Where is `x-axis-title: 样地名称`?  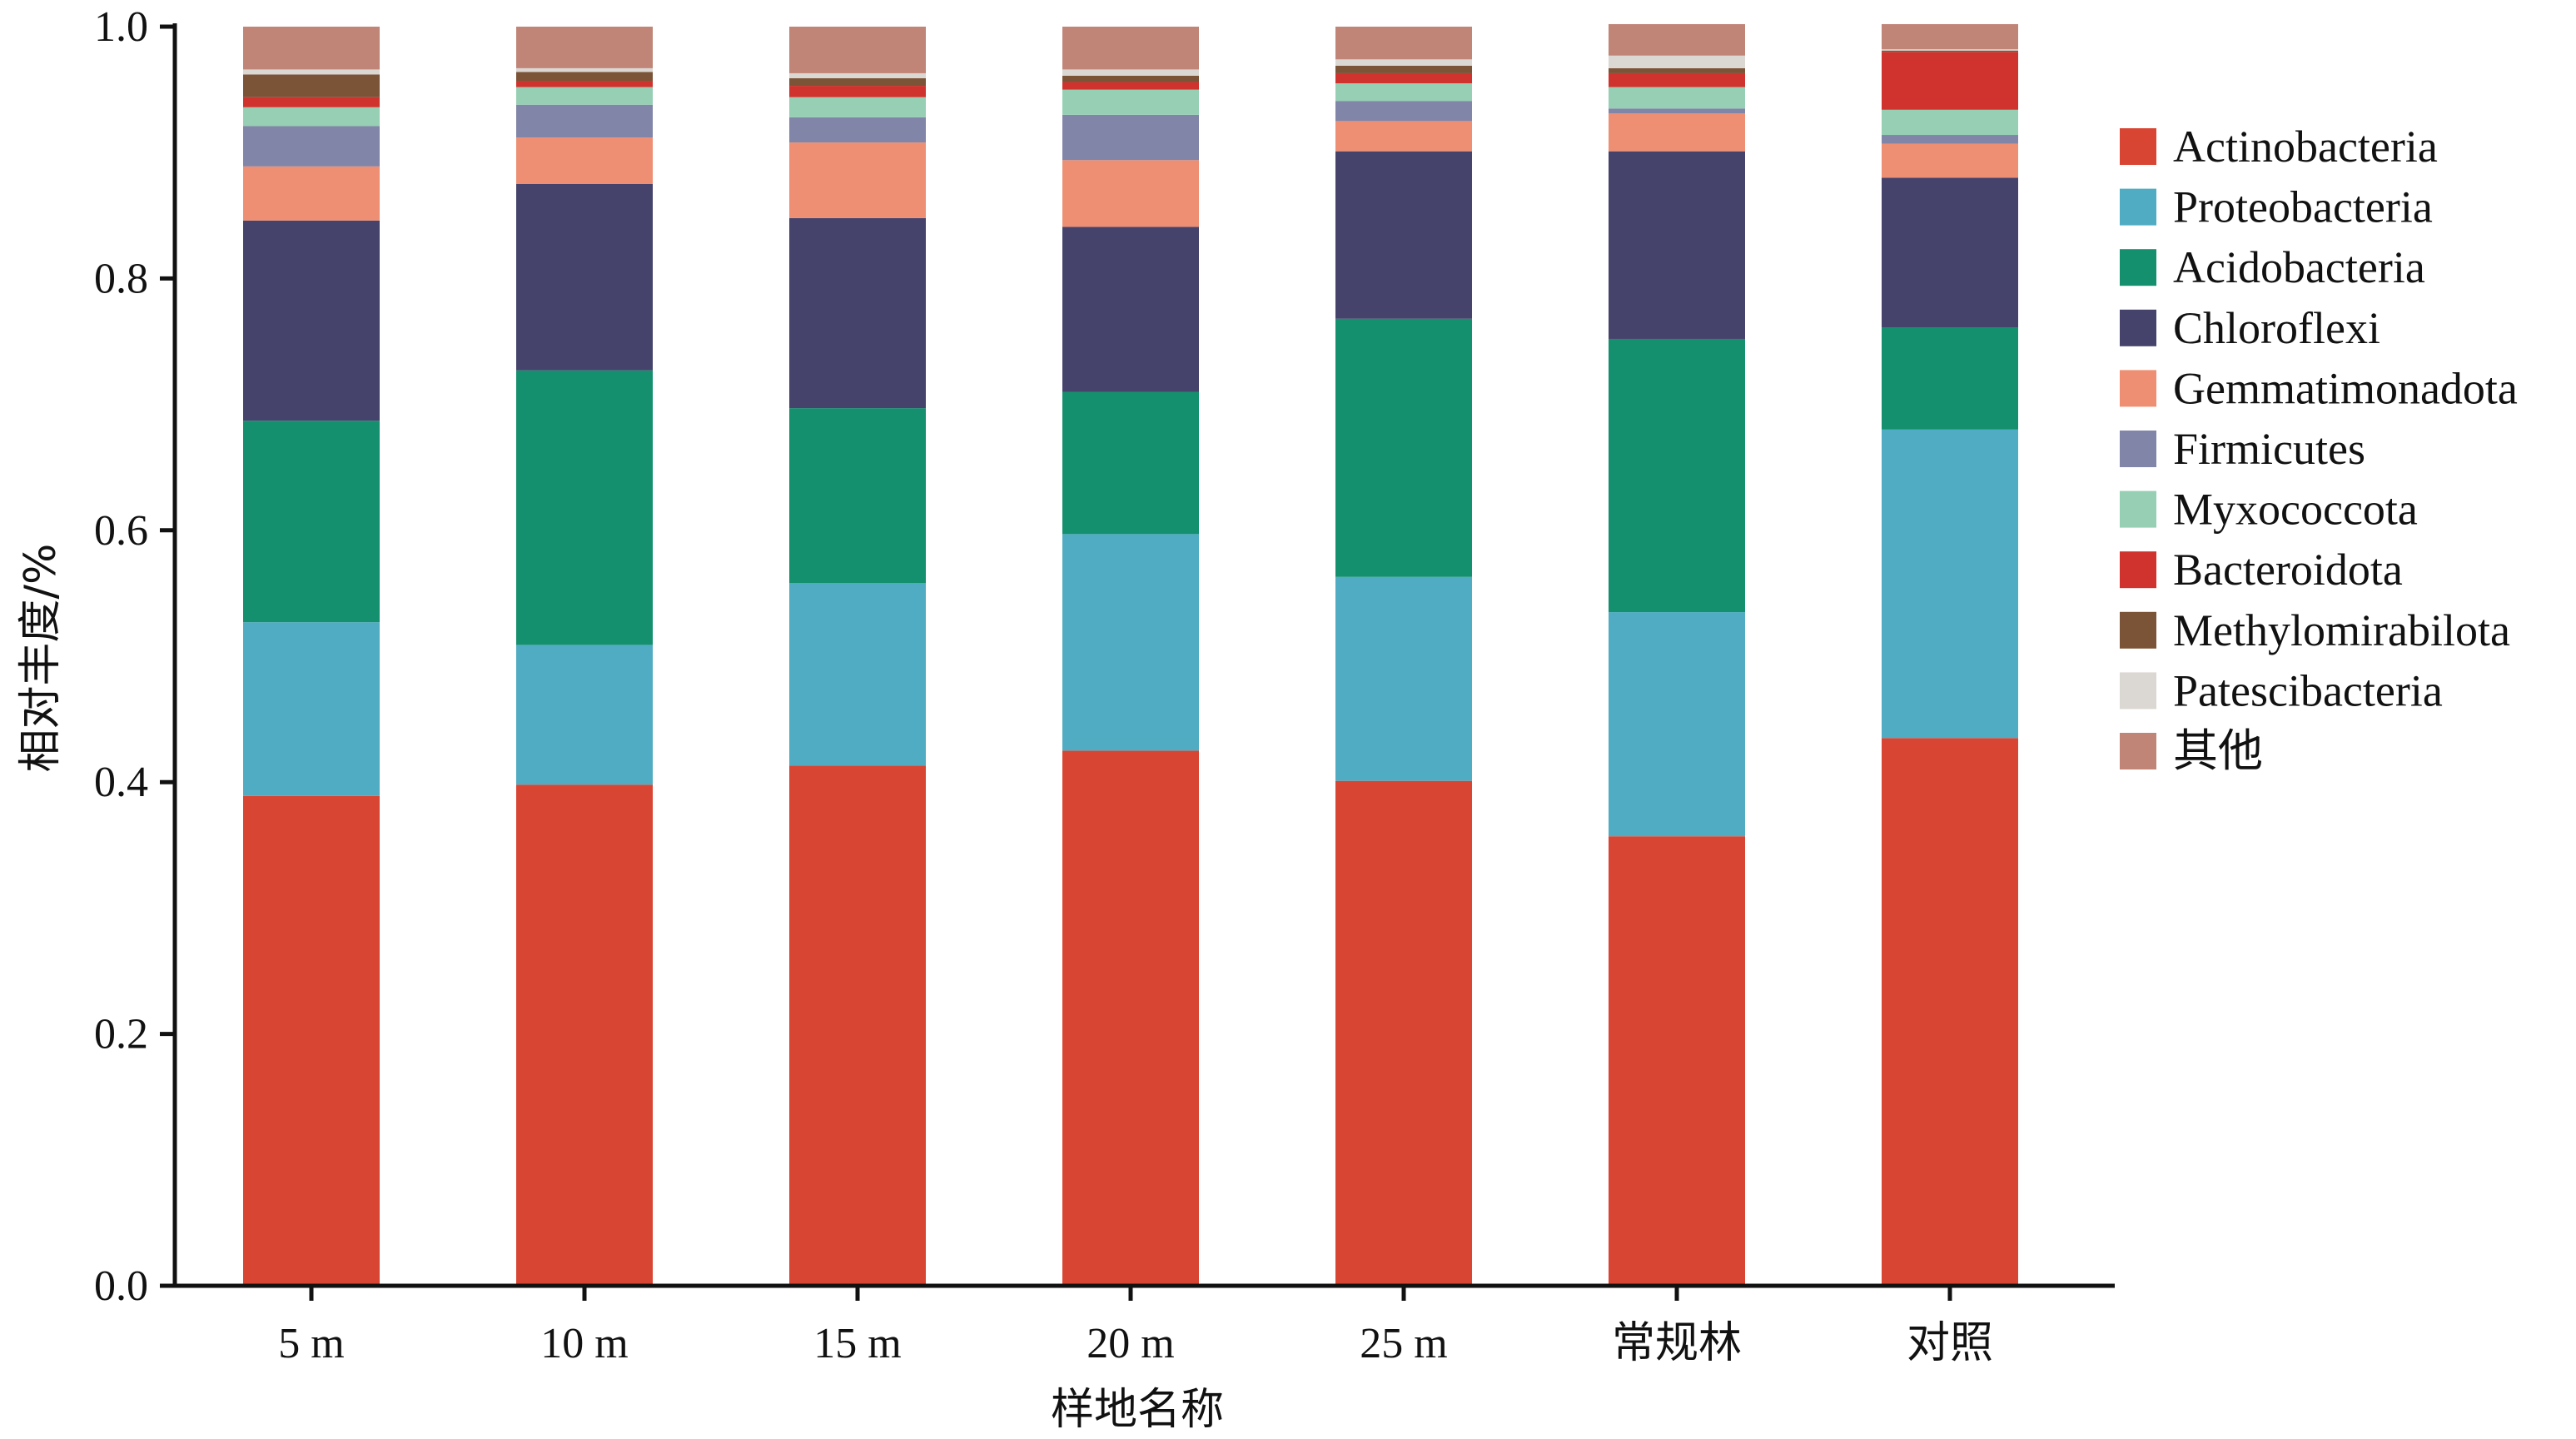
x-axis-title: 样地名称 is located at coordinates (1137, 1410).